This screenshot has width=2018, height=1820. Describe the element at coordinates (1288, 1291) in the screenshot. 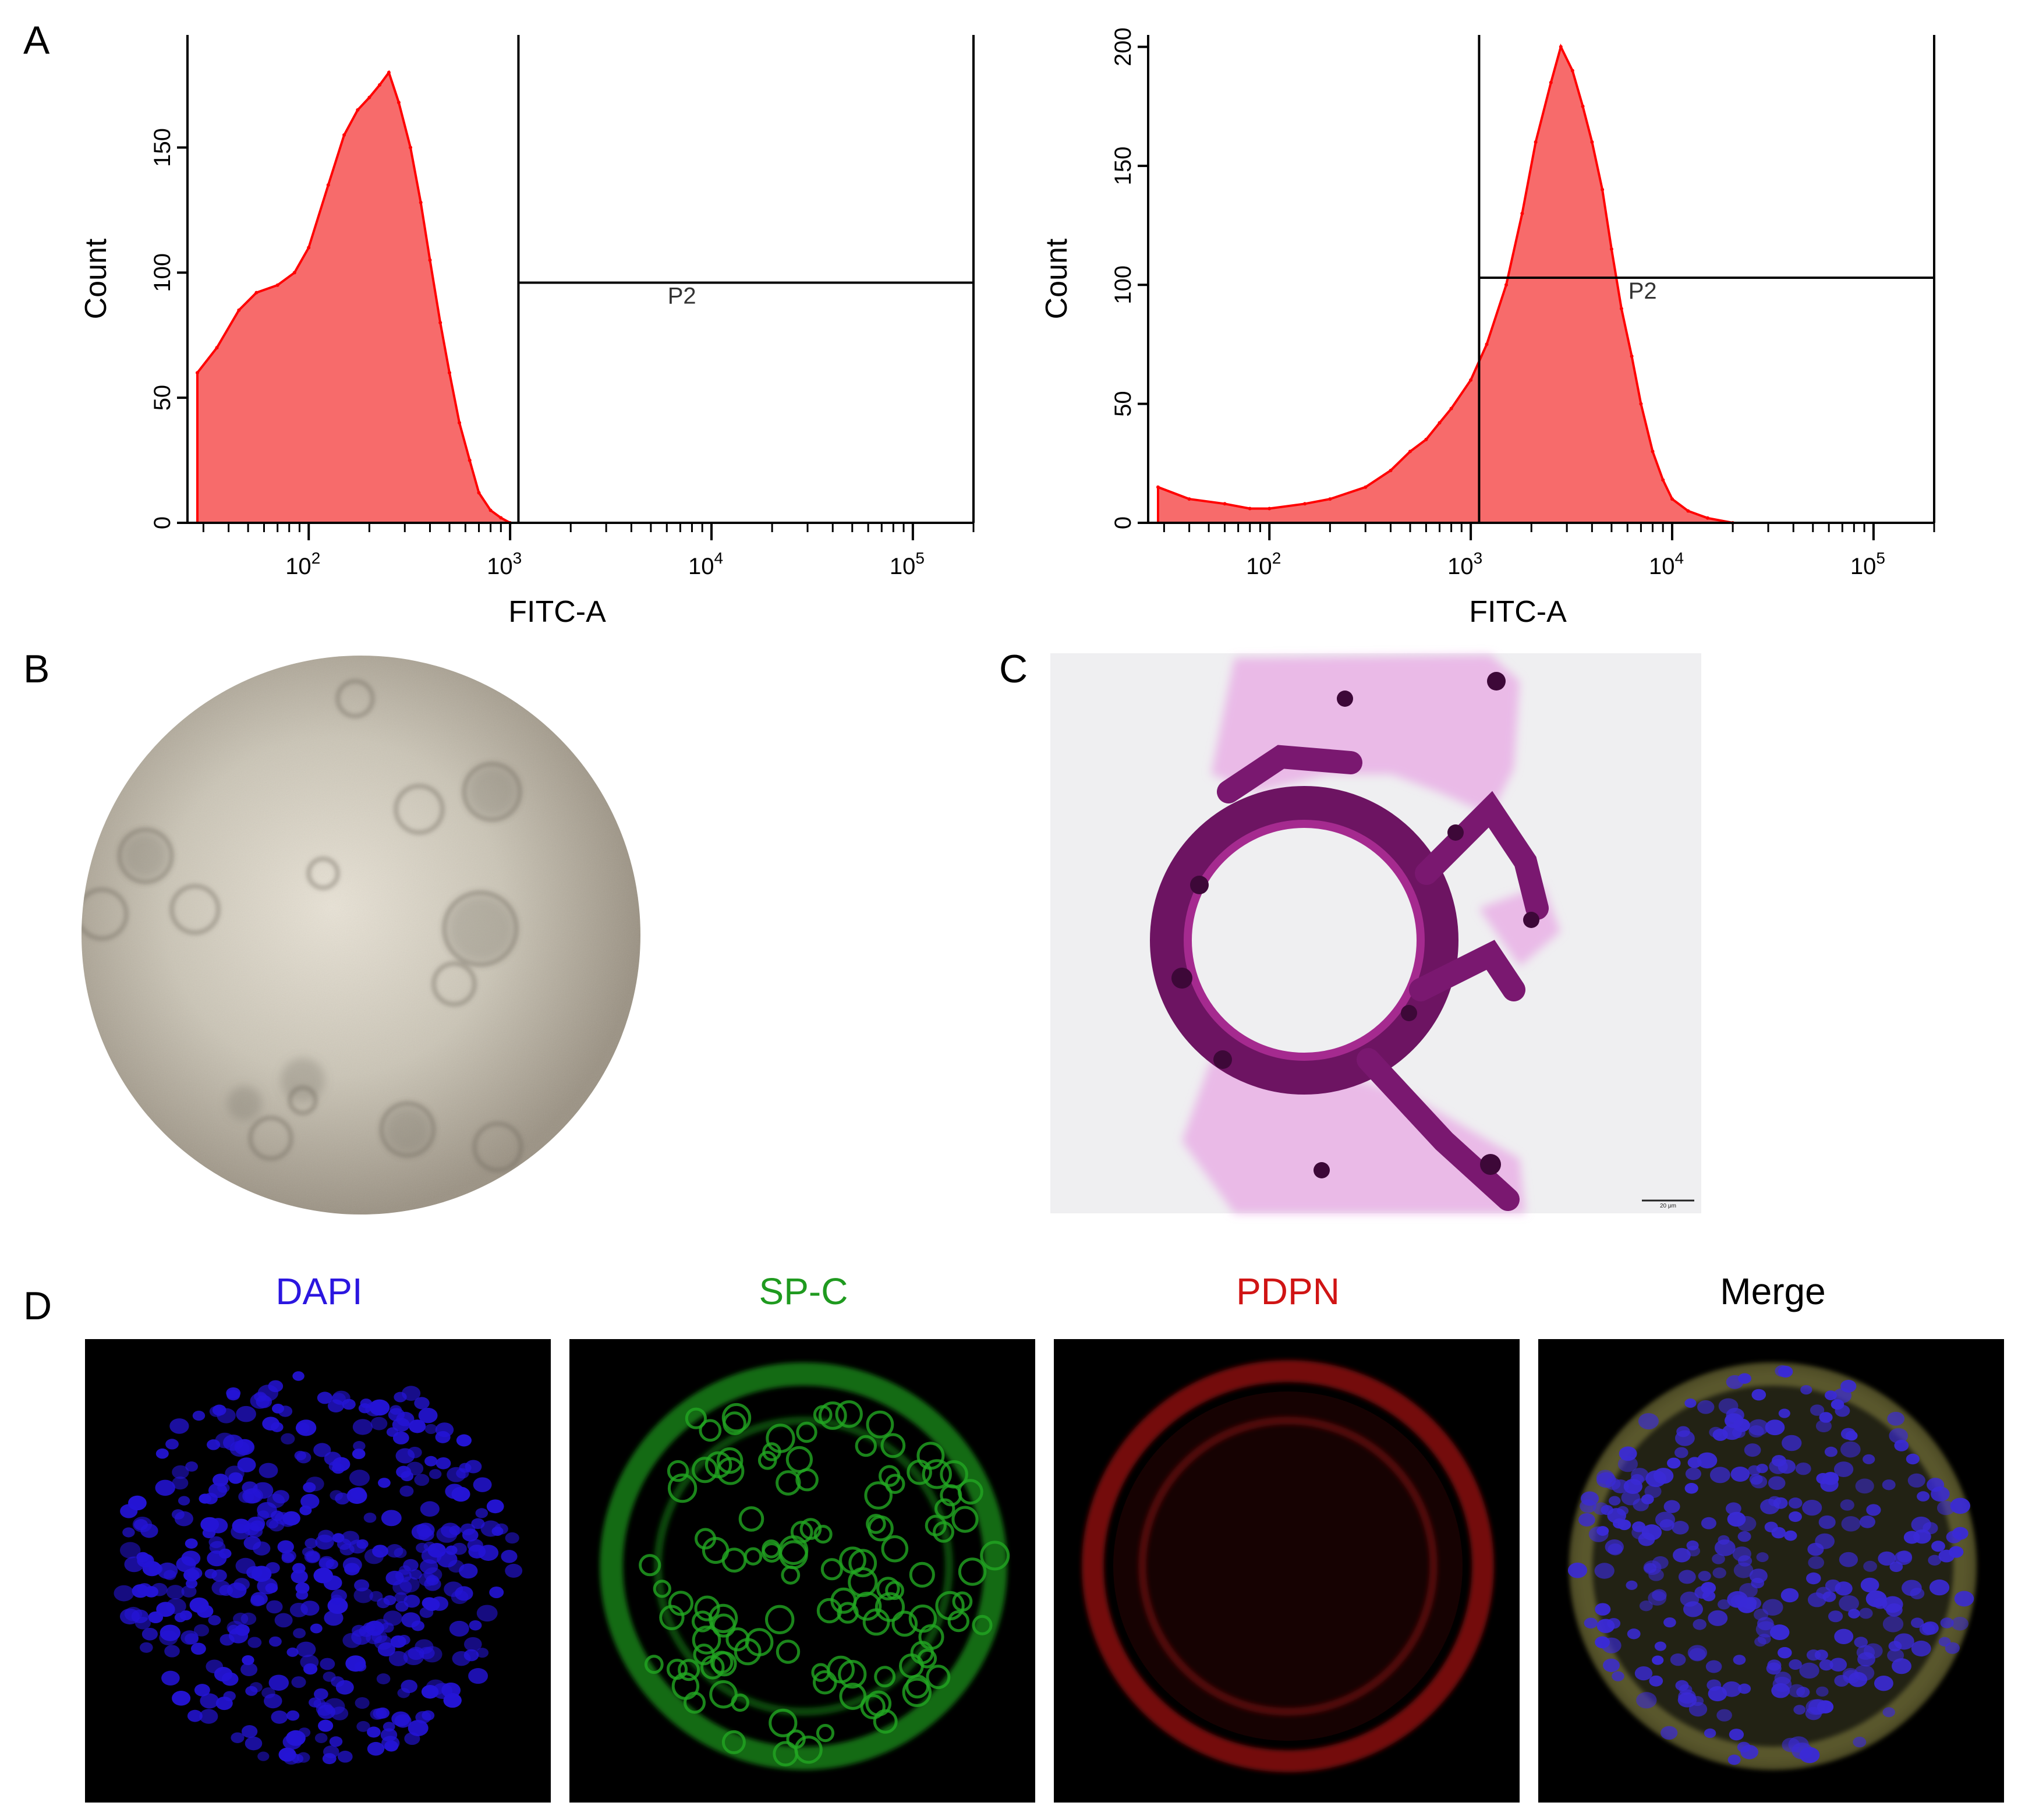

I see `label-pdpn: PDPN` at that location.